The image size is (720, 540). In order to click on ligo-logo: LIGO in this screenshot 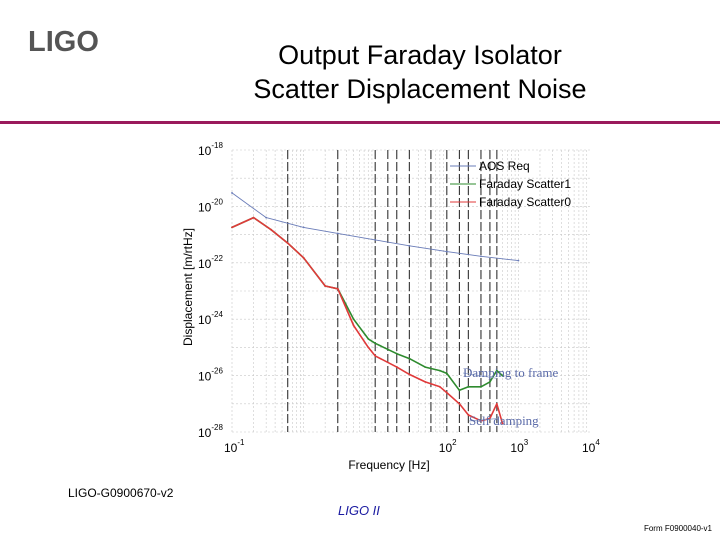, I will do `click(73, 43)`.